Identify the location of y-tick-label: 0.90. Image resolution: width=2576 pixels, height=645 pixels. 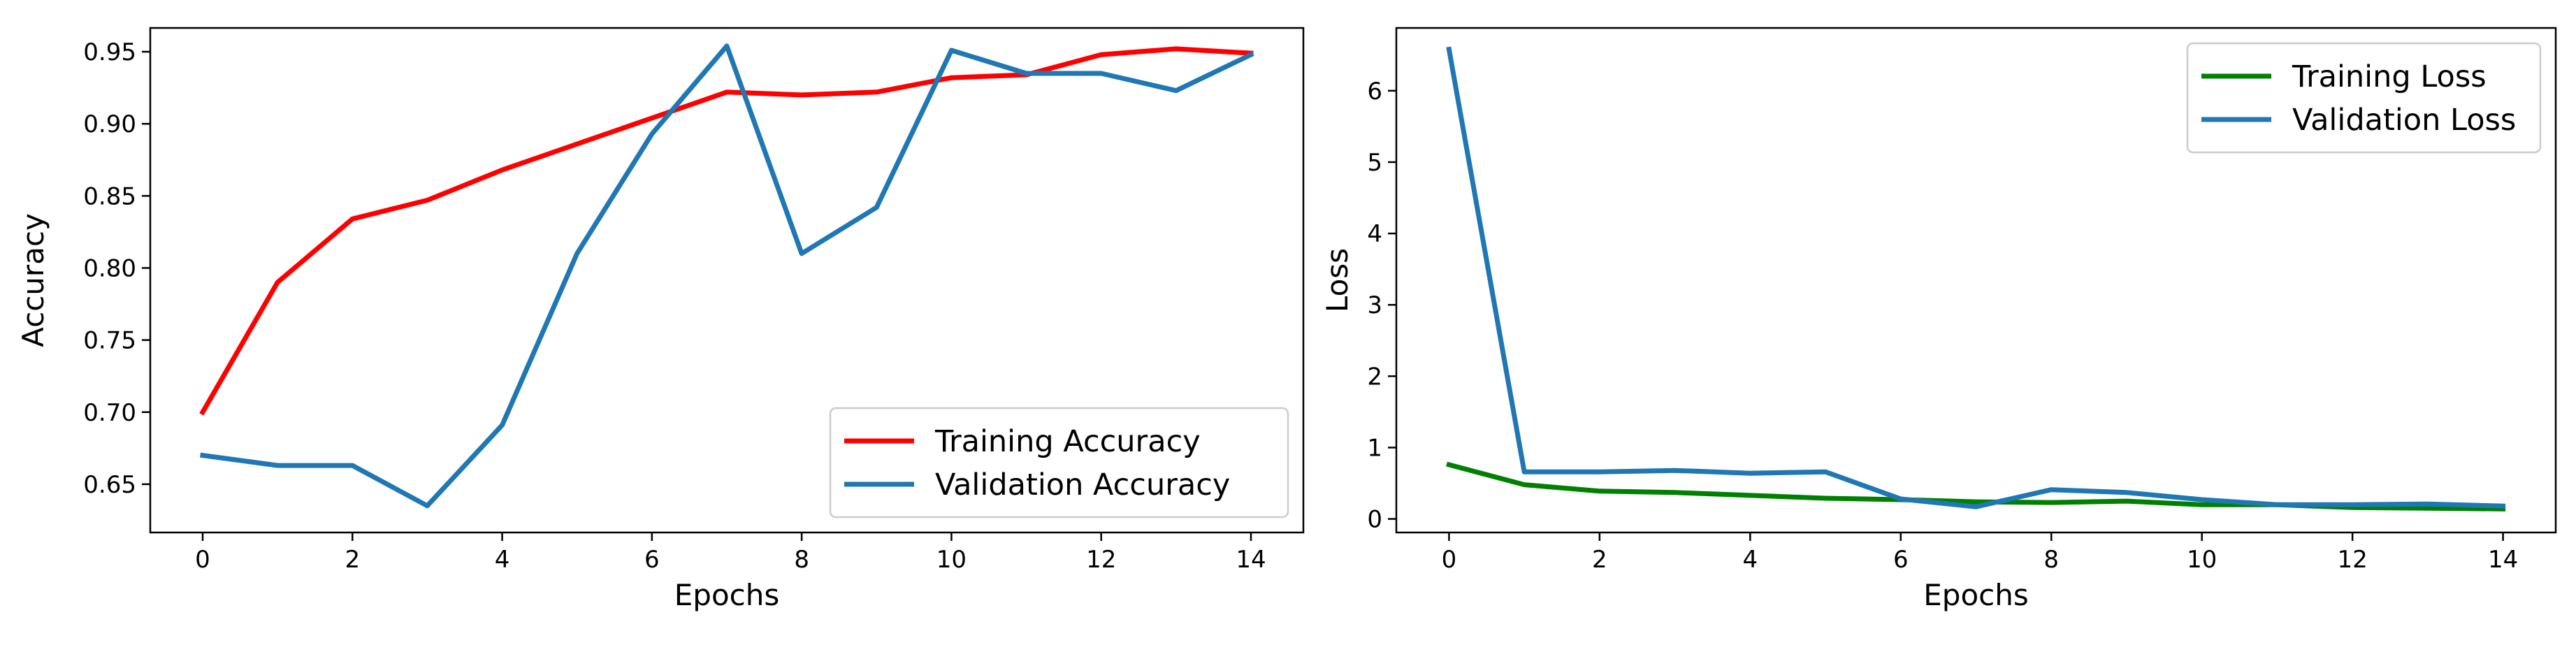
(109, 124).